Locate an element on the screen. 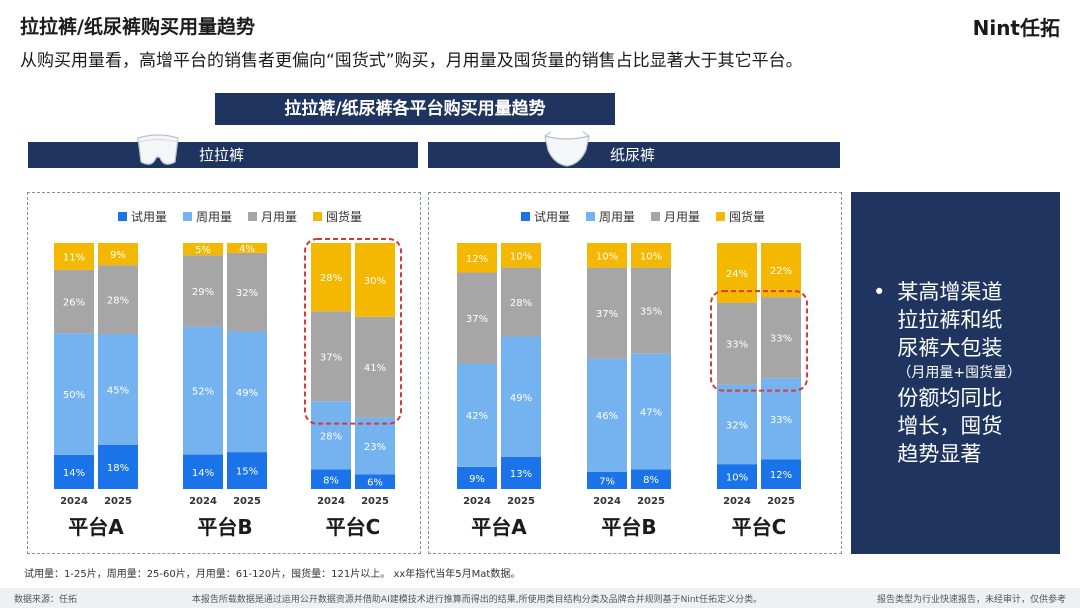 The image size is (1080, 608). panel-header-right: 纸尿裤 is located at coordinates (634, 155).